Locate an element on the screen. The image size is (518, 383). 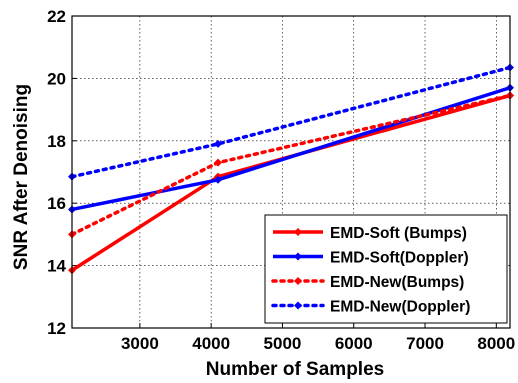
legend-label: EMD-New(Doppler) is located at coordinates (400, 307).